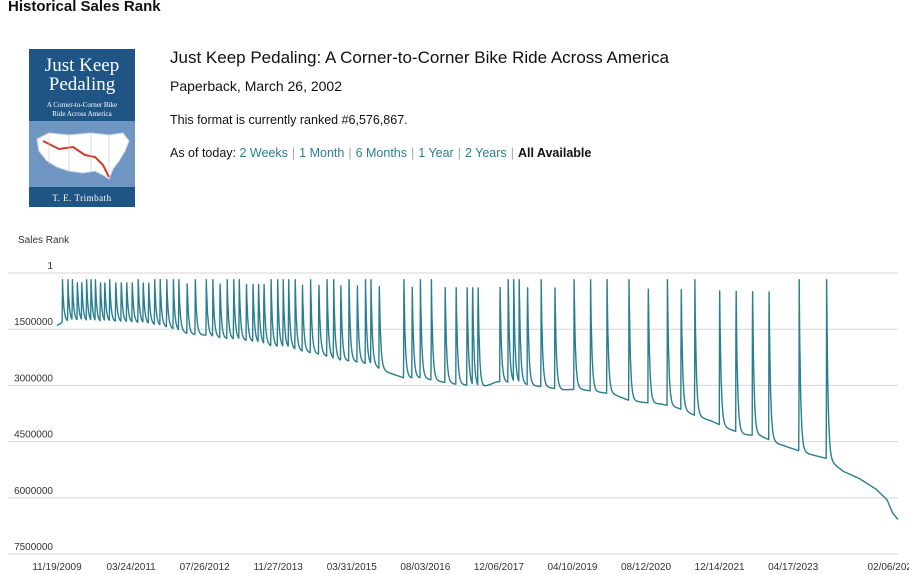 The width and height of the screenshot is (909, 574). Describe the element at coordinates (82, 154) in the screenshot. I see `usa-map-icon` at that location.